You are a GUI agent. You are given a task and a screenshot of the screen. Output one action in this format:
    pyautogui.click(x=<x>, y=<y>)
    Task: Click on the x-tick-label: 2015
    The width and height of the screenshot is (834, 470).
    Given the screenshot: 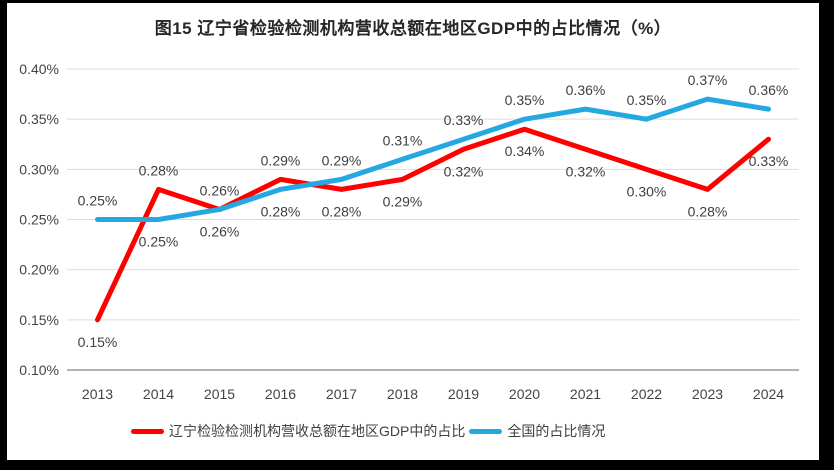 What is the action you would take?
    pyautogui.click(x=219, y=394)
    